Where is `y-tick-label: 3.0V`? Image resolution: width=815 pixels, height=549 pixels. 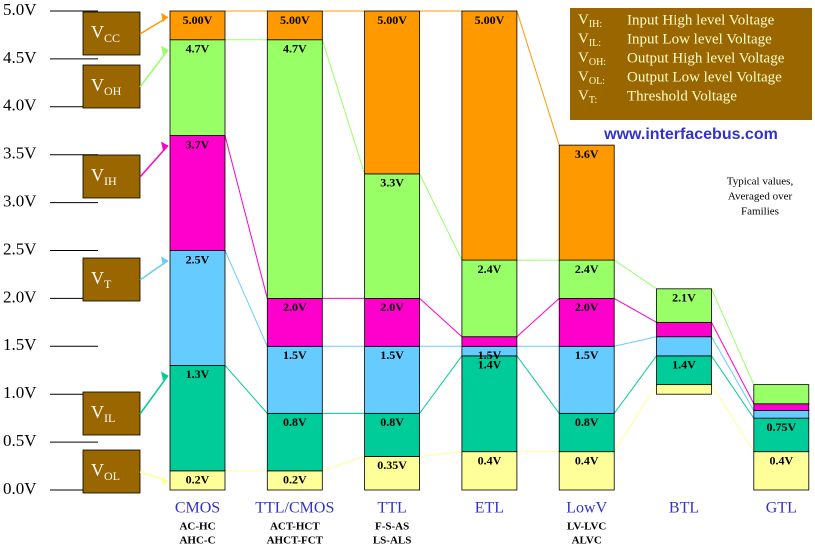
y-tick-label: 3.0V is located at coordinates (20, 201).